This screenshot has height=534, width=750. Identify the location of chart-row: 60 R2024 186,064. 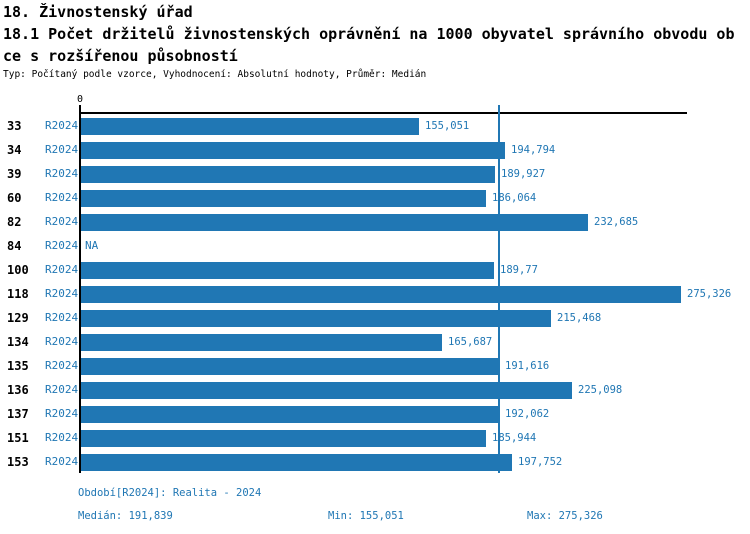
(375, 198).